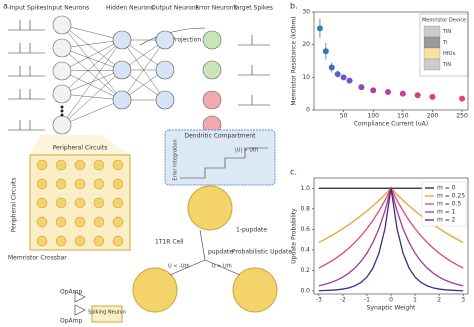  I want to click on x-tick-label: 150, so click(403, 116).